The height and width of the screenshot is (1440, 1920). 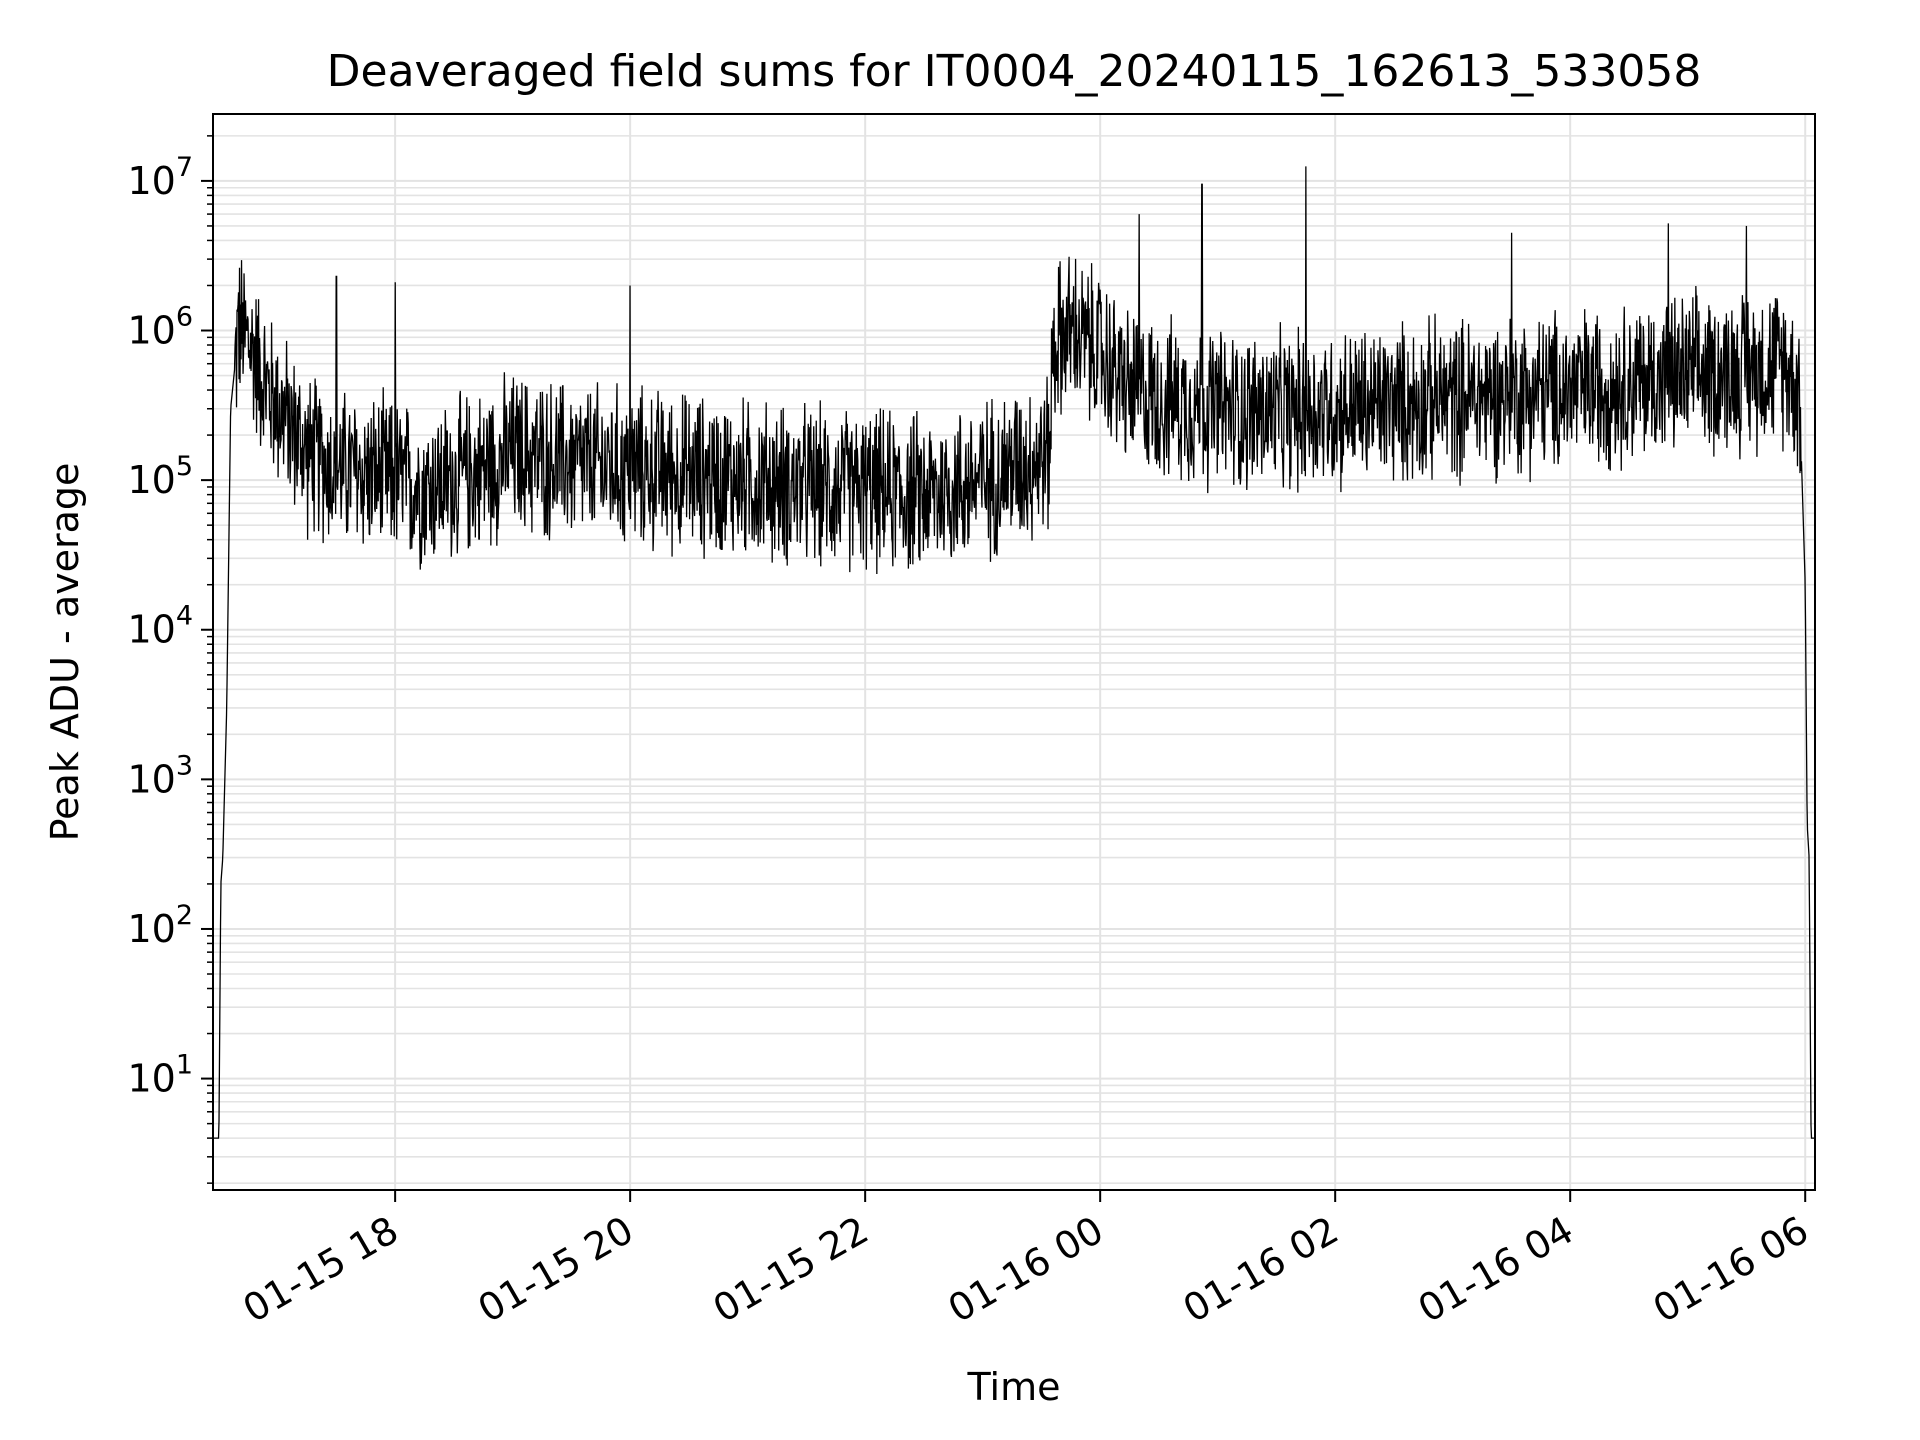 What do you see at coordinates (65, 652) in the screenshot?
I see `y-axis-label: Peak ADU - average` at bounding box center [65, 652].